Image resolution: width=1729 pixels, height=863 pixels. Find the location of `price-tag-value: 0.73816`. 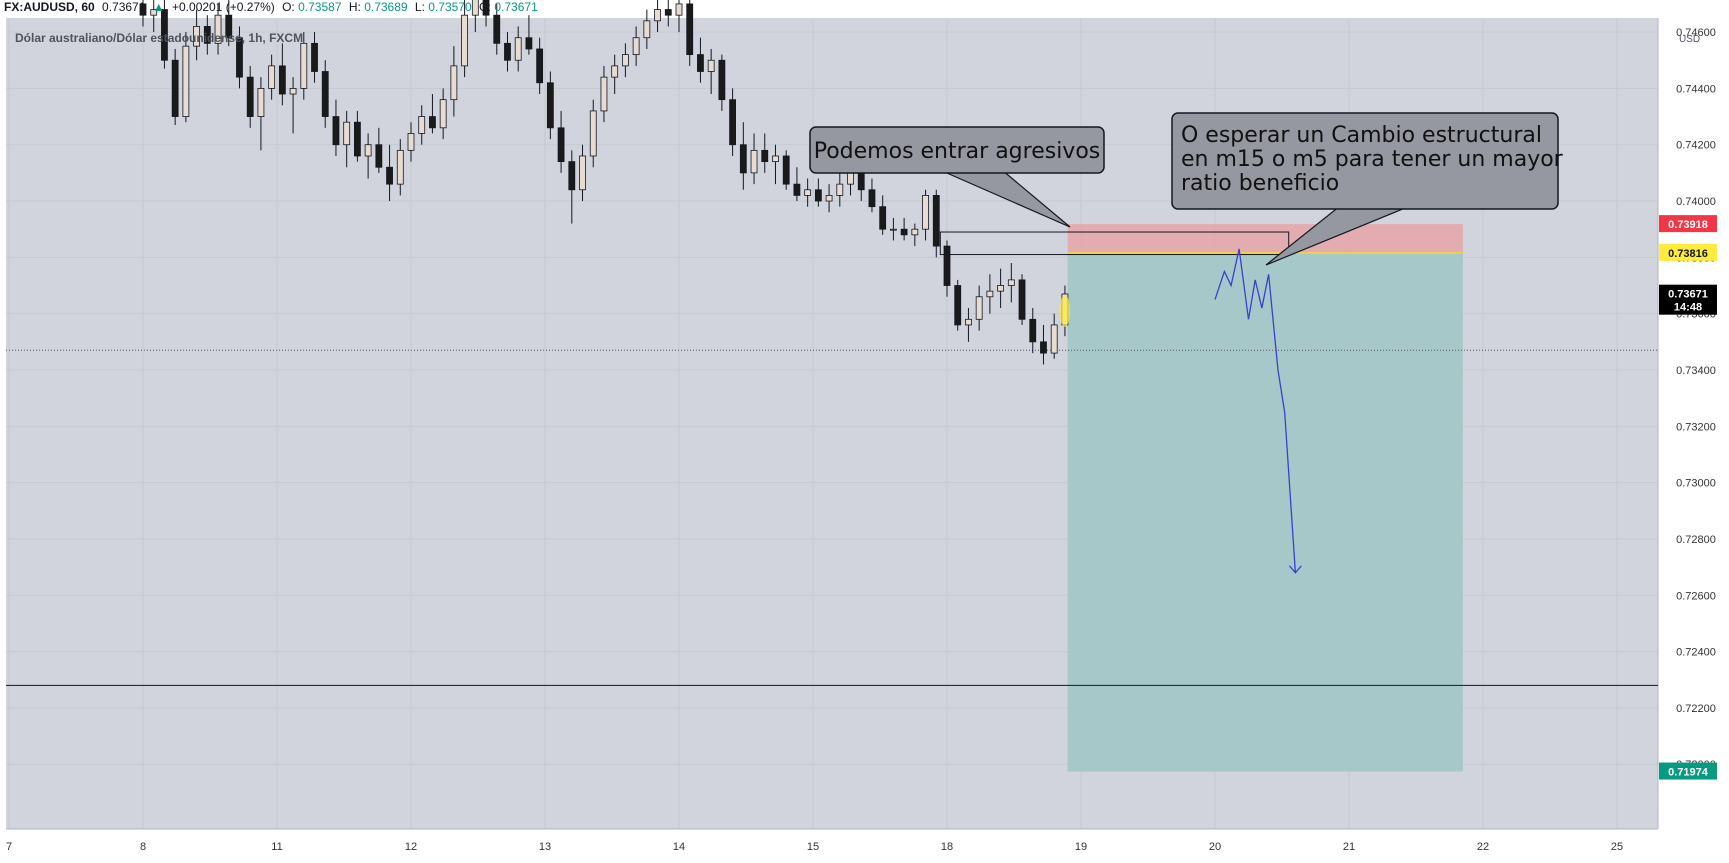

price-tag-value: 0.73816 is located at coordinates (1688, 254).